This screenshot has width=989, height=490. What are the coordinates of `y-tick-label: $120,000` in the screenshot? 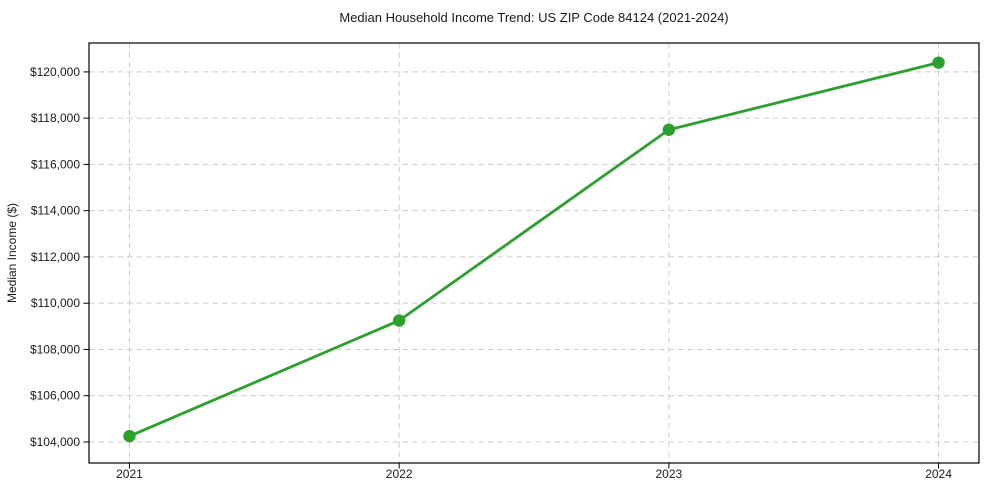 It's located at (55, 72).